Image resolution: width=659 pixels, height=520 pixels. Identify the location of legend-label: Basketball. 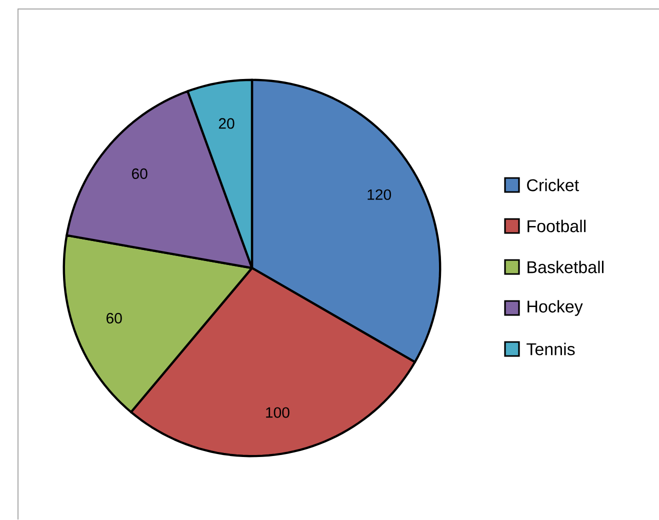
(566, 267).